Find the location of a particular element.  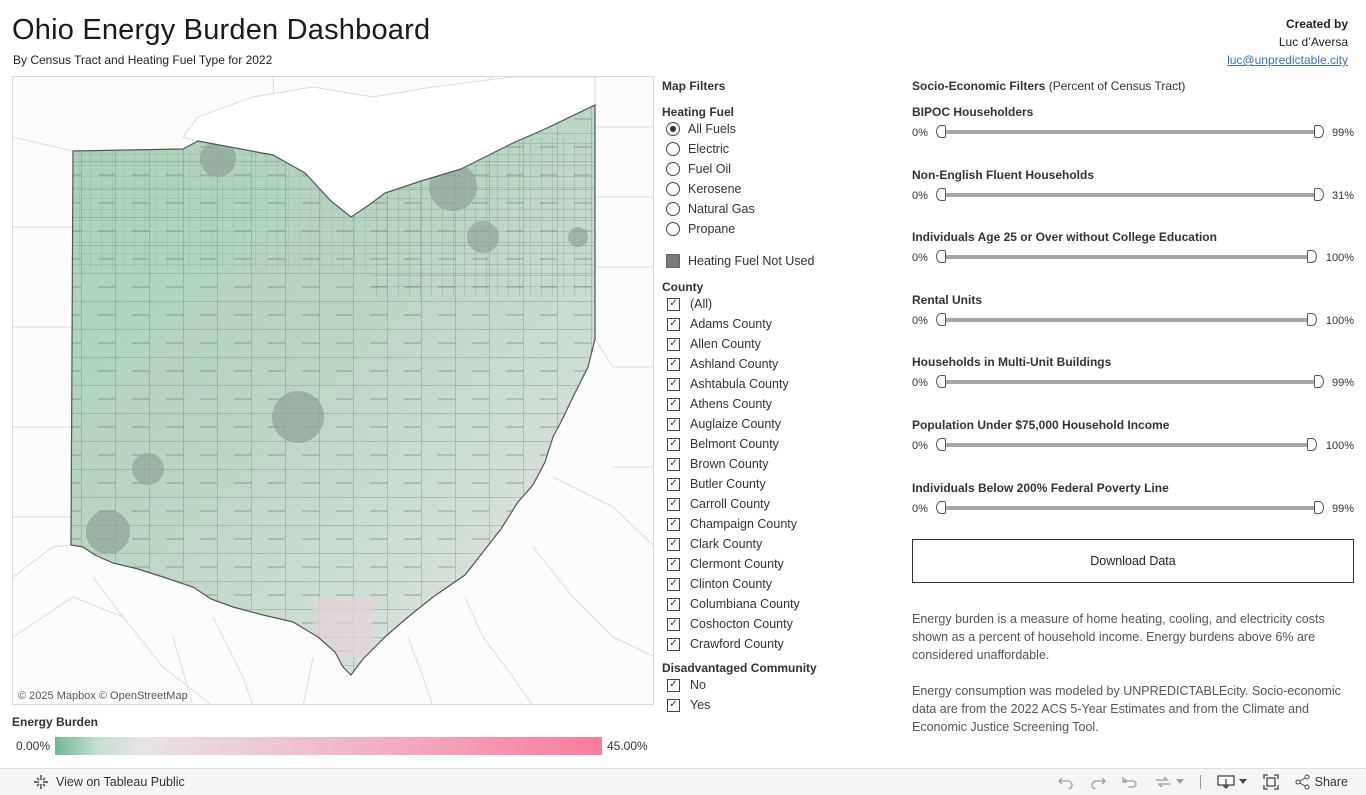

heating-fuel-option-label: Propane is located at coordinates (712, 229).